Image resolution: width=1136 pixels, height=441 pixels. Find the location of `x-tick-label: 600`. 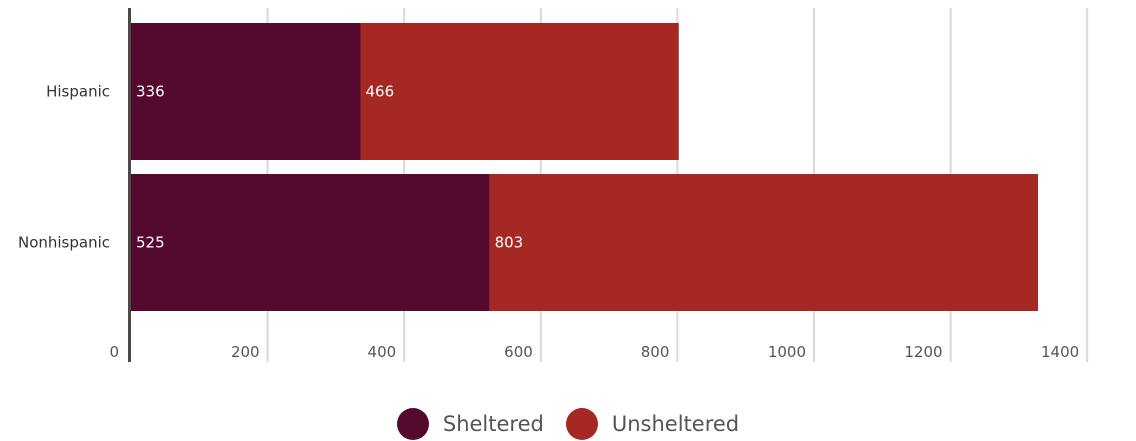

x-tick-label: 600 is located at coordinates (518, 352).